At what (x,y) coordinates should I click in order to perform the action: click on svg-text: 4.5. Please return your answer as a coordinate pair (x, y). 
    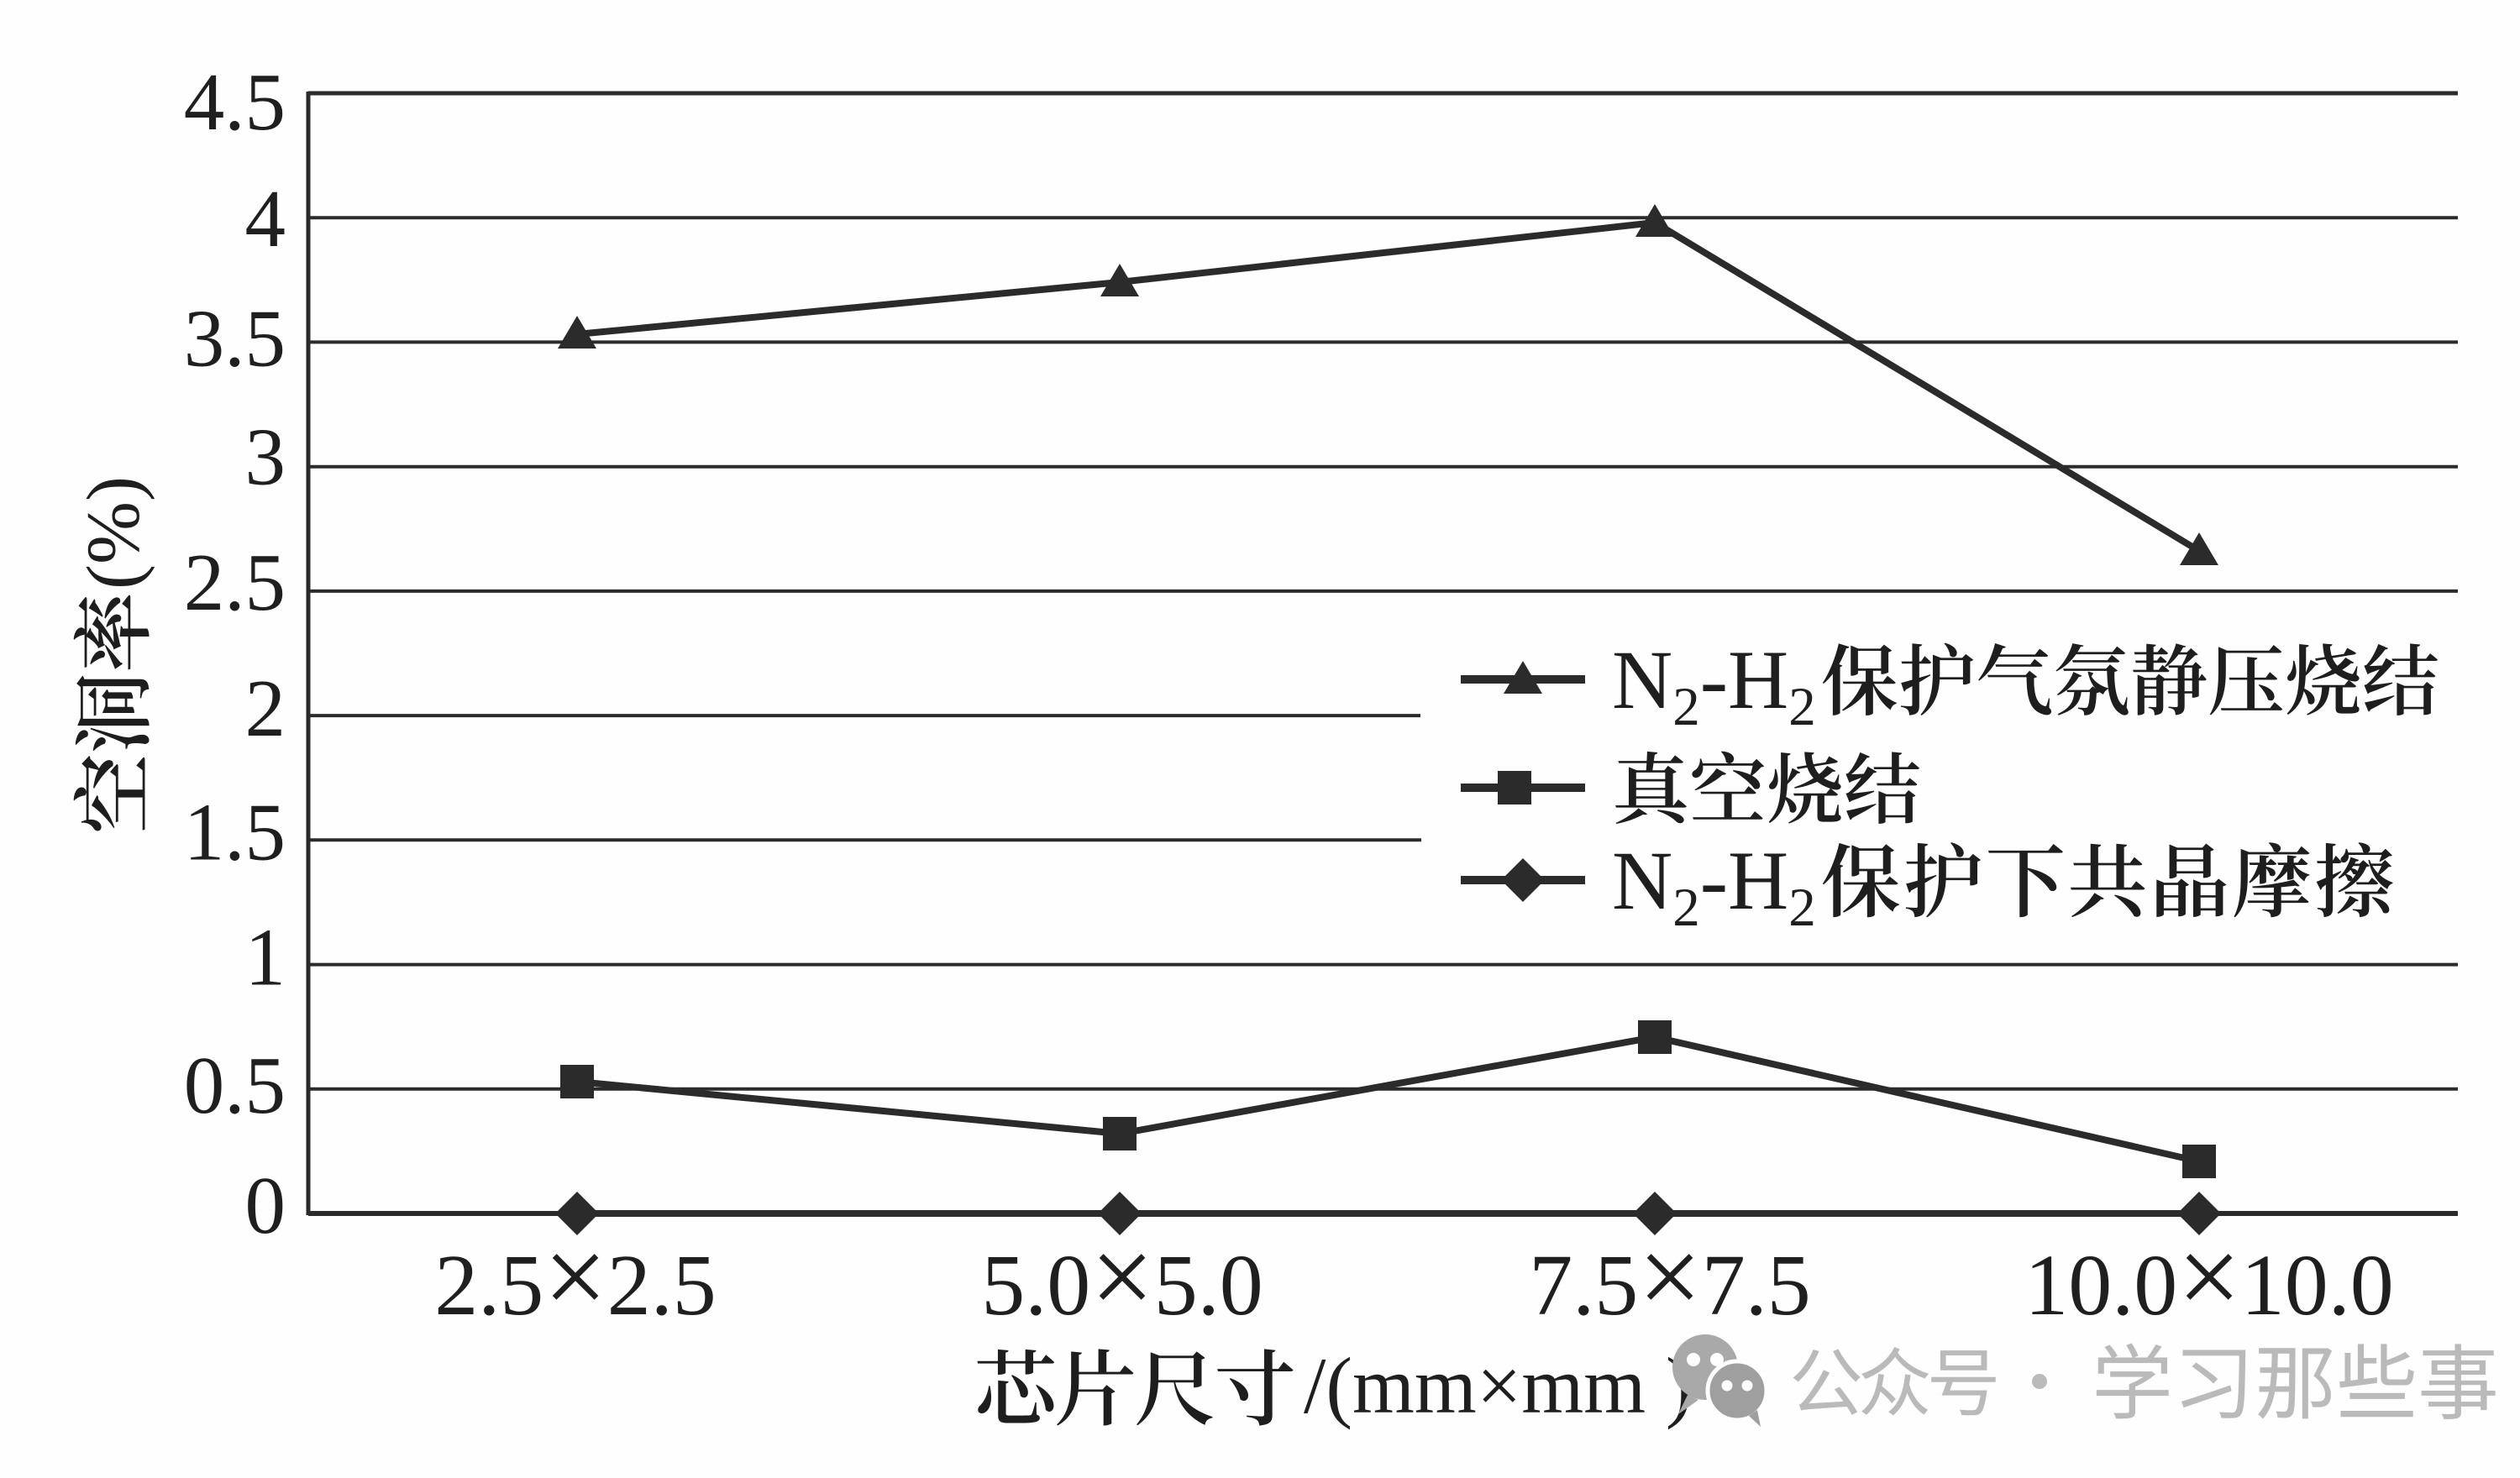
    Looking at the image, I should click on (235, 102).